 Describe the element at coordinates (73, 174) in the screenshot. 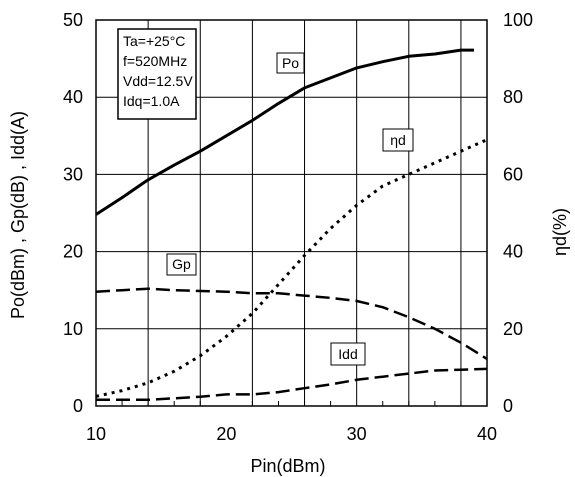

I see `left-y-tick-label: 30` at that location.